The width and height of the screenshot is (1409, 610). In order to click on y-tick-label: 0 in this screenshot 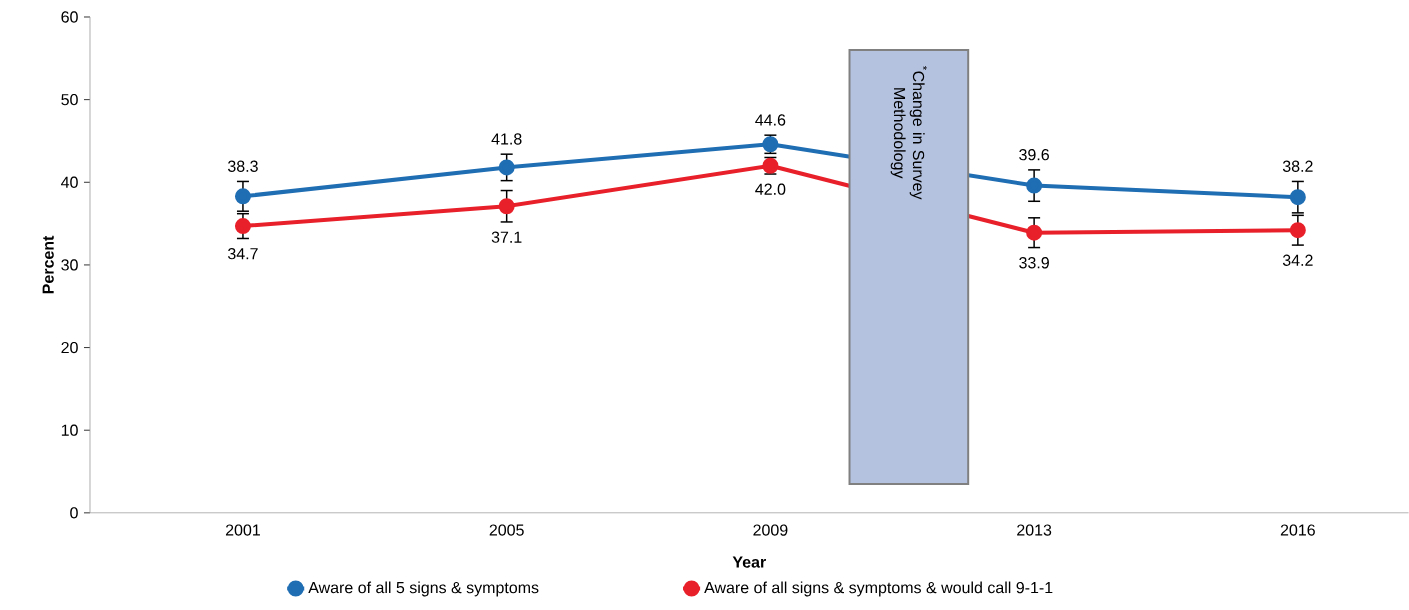, I will do `click(74, 513)`.